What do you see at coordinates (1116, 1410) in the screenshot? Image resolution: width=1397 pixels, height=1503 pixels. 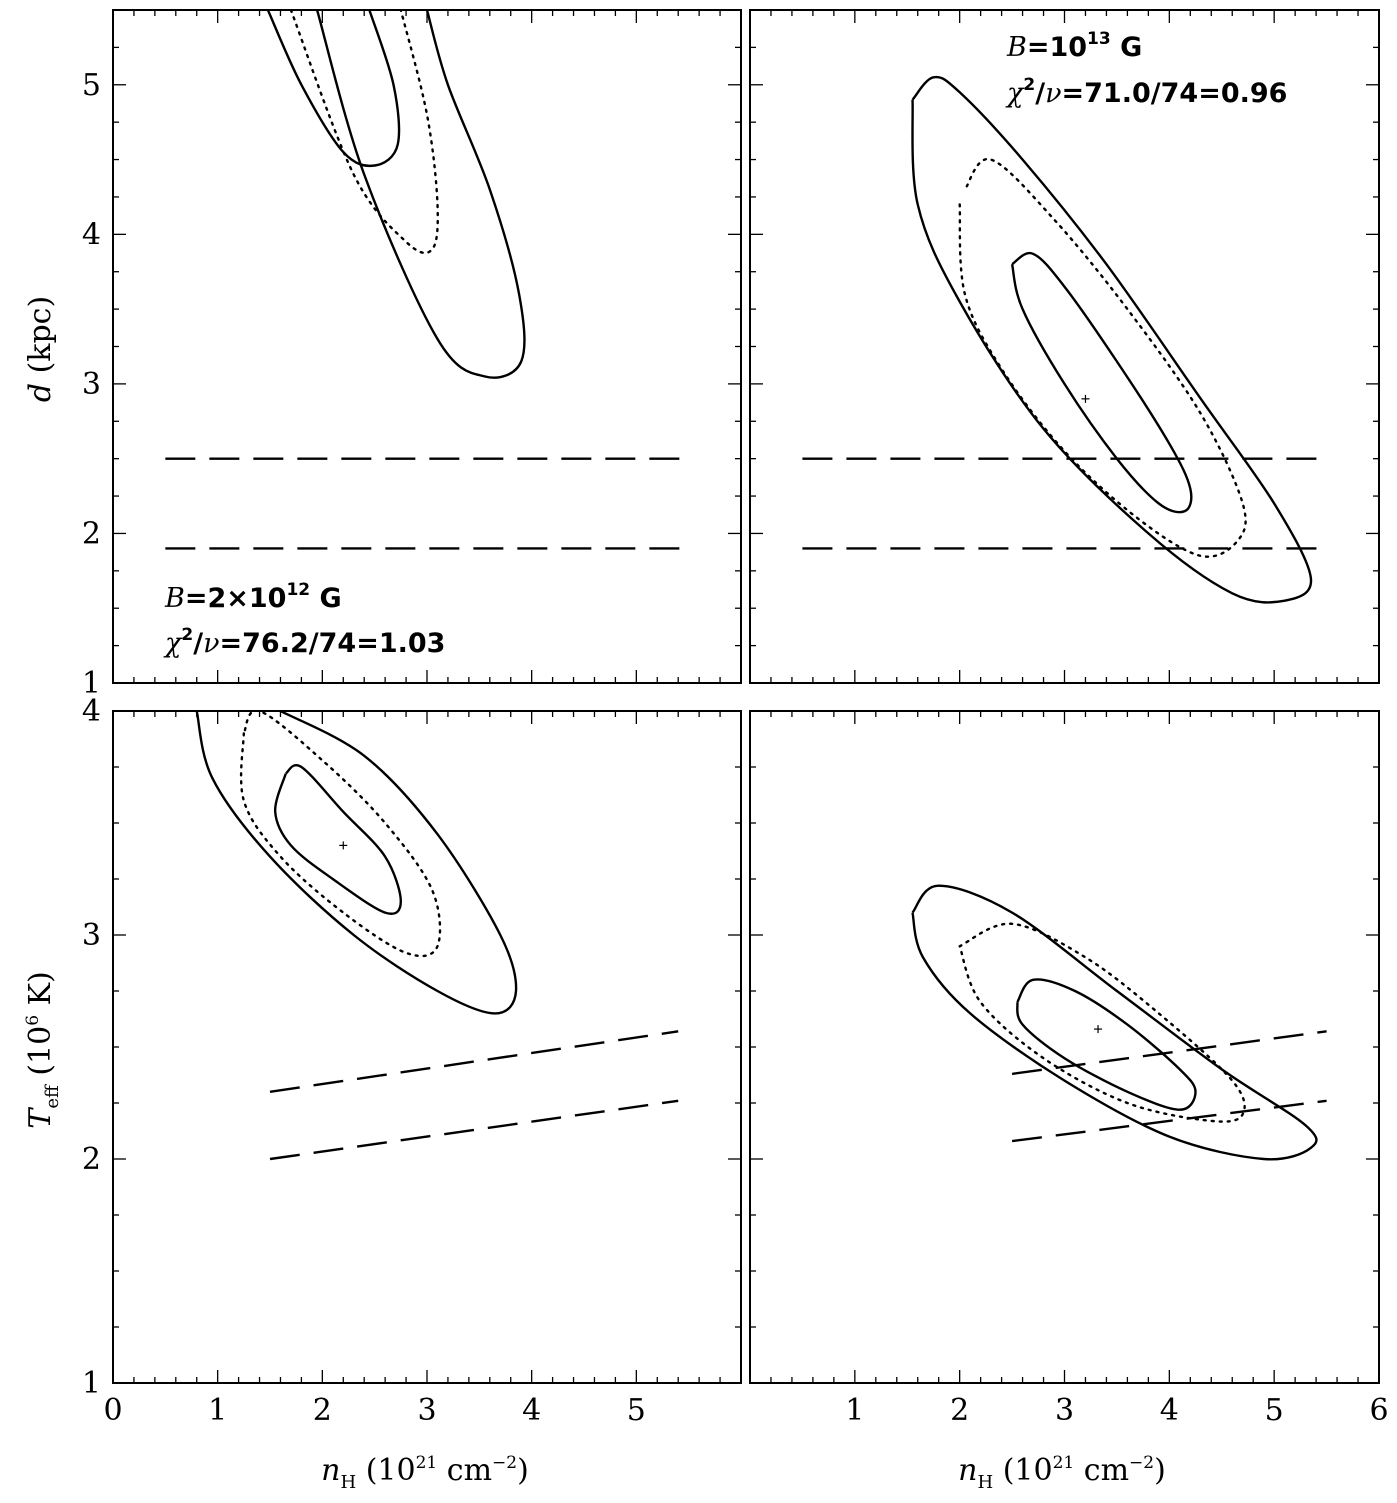 I see `tick-labels: 1 2 3 4 5 6` at bounding box center [1116, 1410].